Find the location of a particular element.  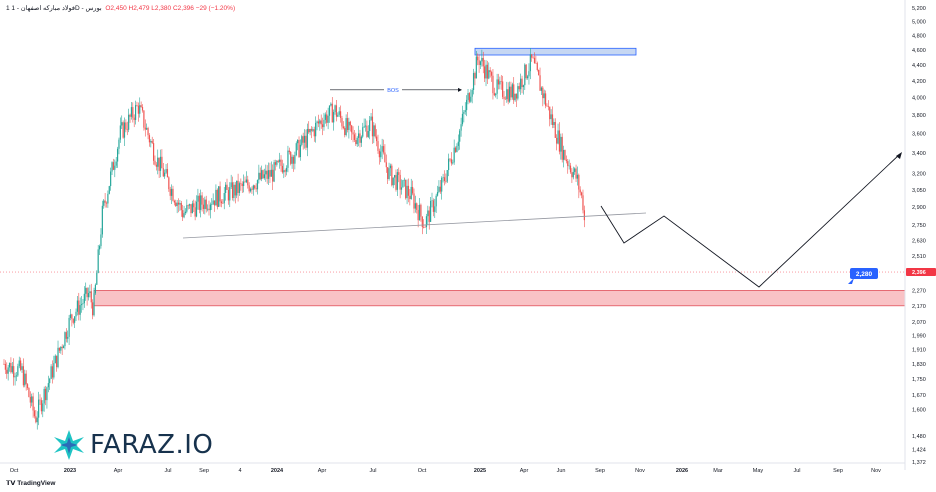

price-tick-label: 1,480 is located at coordinates (919, 437).